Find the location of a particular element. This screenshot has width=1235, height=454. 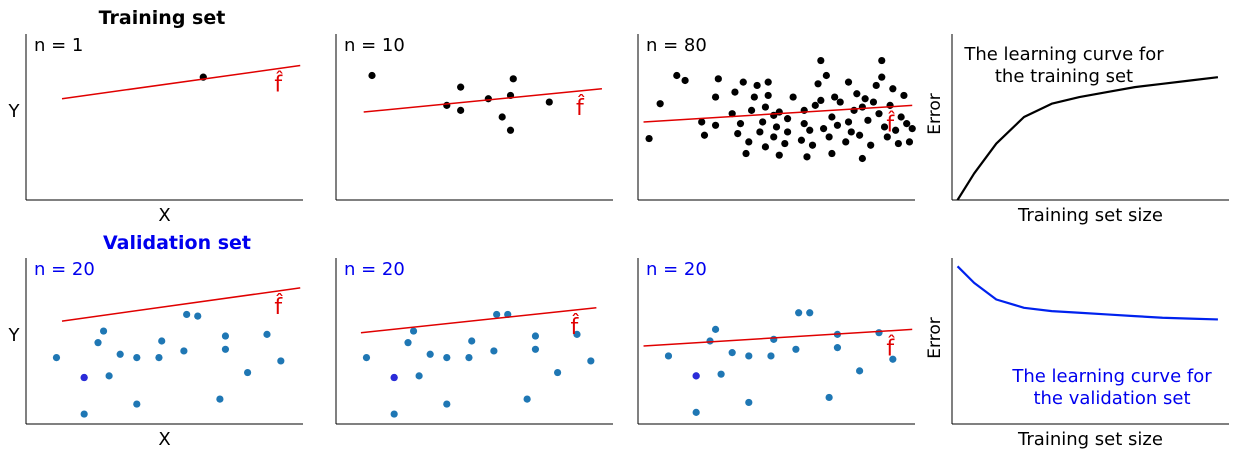

highlighted-point is located at coordinates (394, 377).